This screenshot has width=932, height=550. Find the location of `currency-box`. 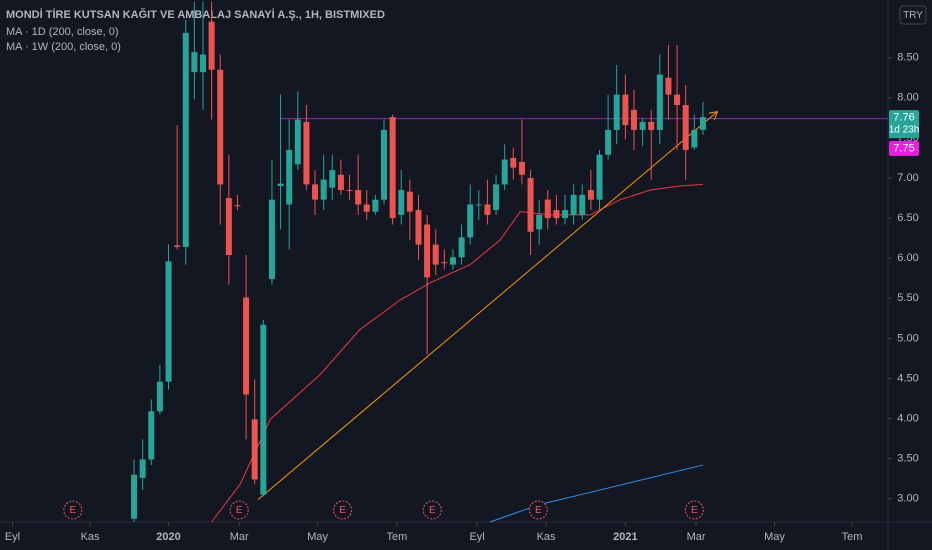

currency-box is located at coordinates (913, 15).